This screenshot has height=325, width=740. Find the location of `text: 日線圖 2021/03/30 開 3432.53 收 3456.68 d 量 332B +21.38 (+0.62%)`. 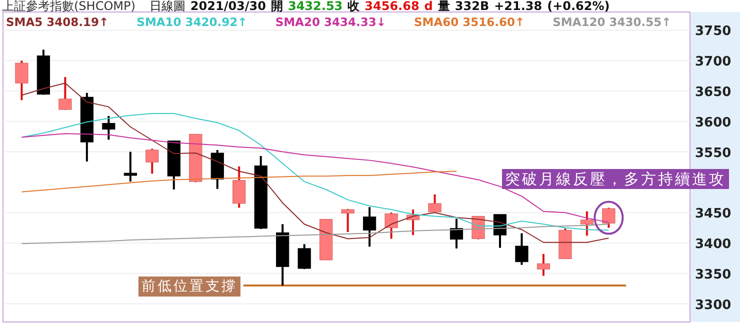

text: 日線圖 2021/03/30 開 3432.53 收 3456.68 d 量 332B +21.38 (+0.62%) is located at coordinates (379, 6).